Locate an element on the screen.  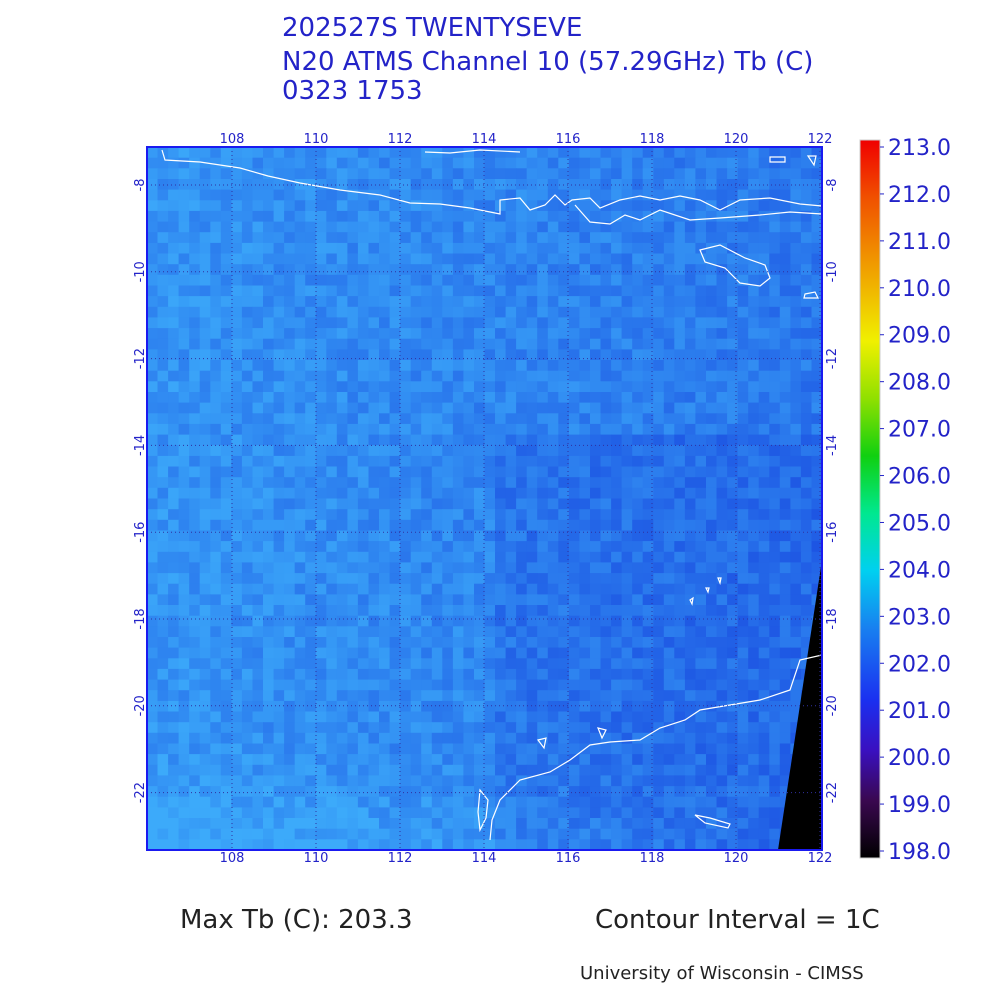
colorbar-label: 200.0 is located at coordinates (919, 758).